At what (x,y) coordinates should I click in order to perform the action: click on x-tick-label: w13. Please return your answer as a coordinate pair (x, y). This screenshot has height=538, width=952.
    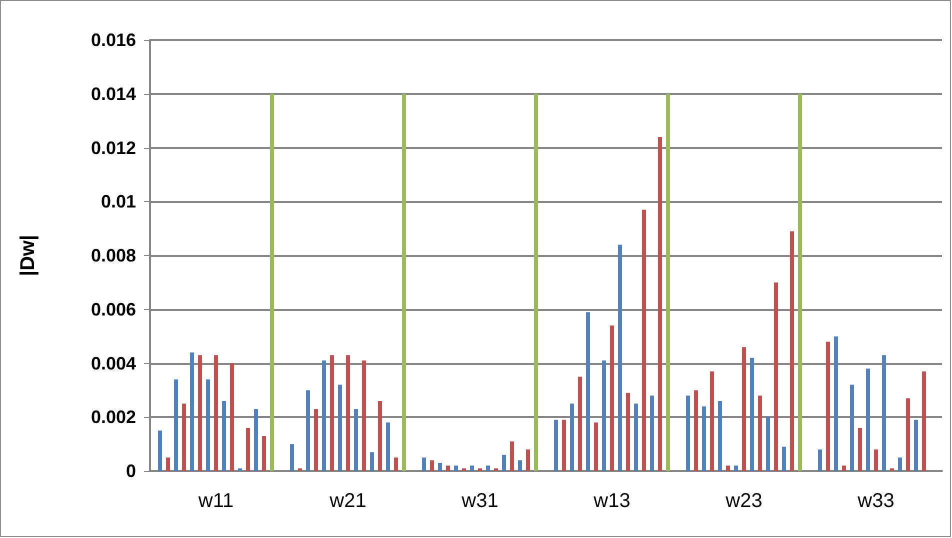
    Looking at the image, I should click on (611, 501).